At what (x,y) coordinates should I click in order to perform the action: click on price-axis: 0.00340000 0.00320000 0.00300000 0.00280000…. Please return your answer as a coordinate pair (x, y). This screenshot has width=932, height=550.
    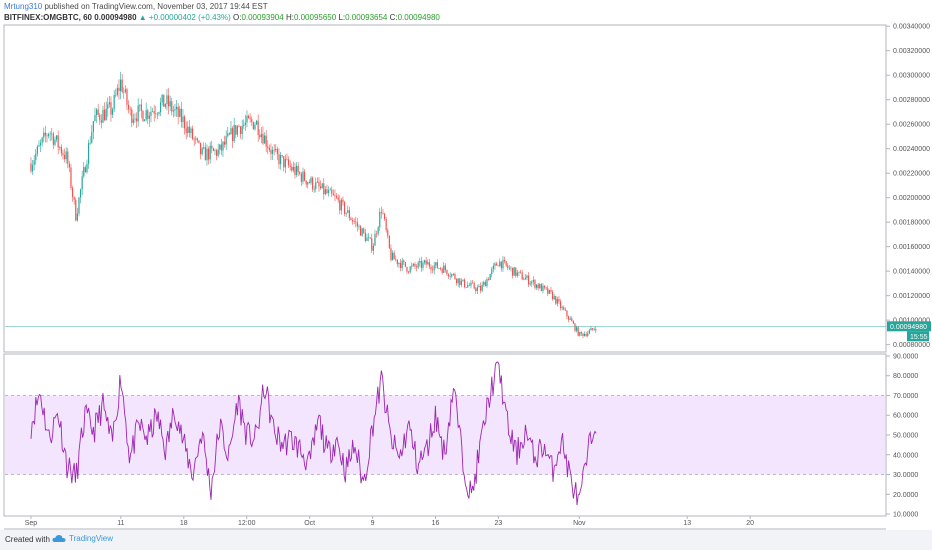
    Looking at the image, I should click on (908, 186).